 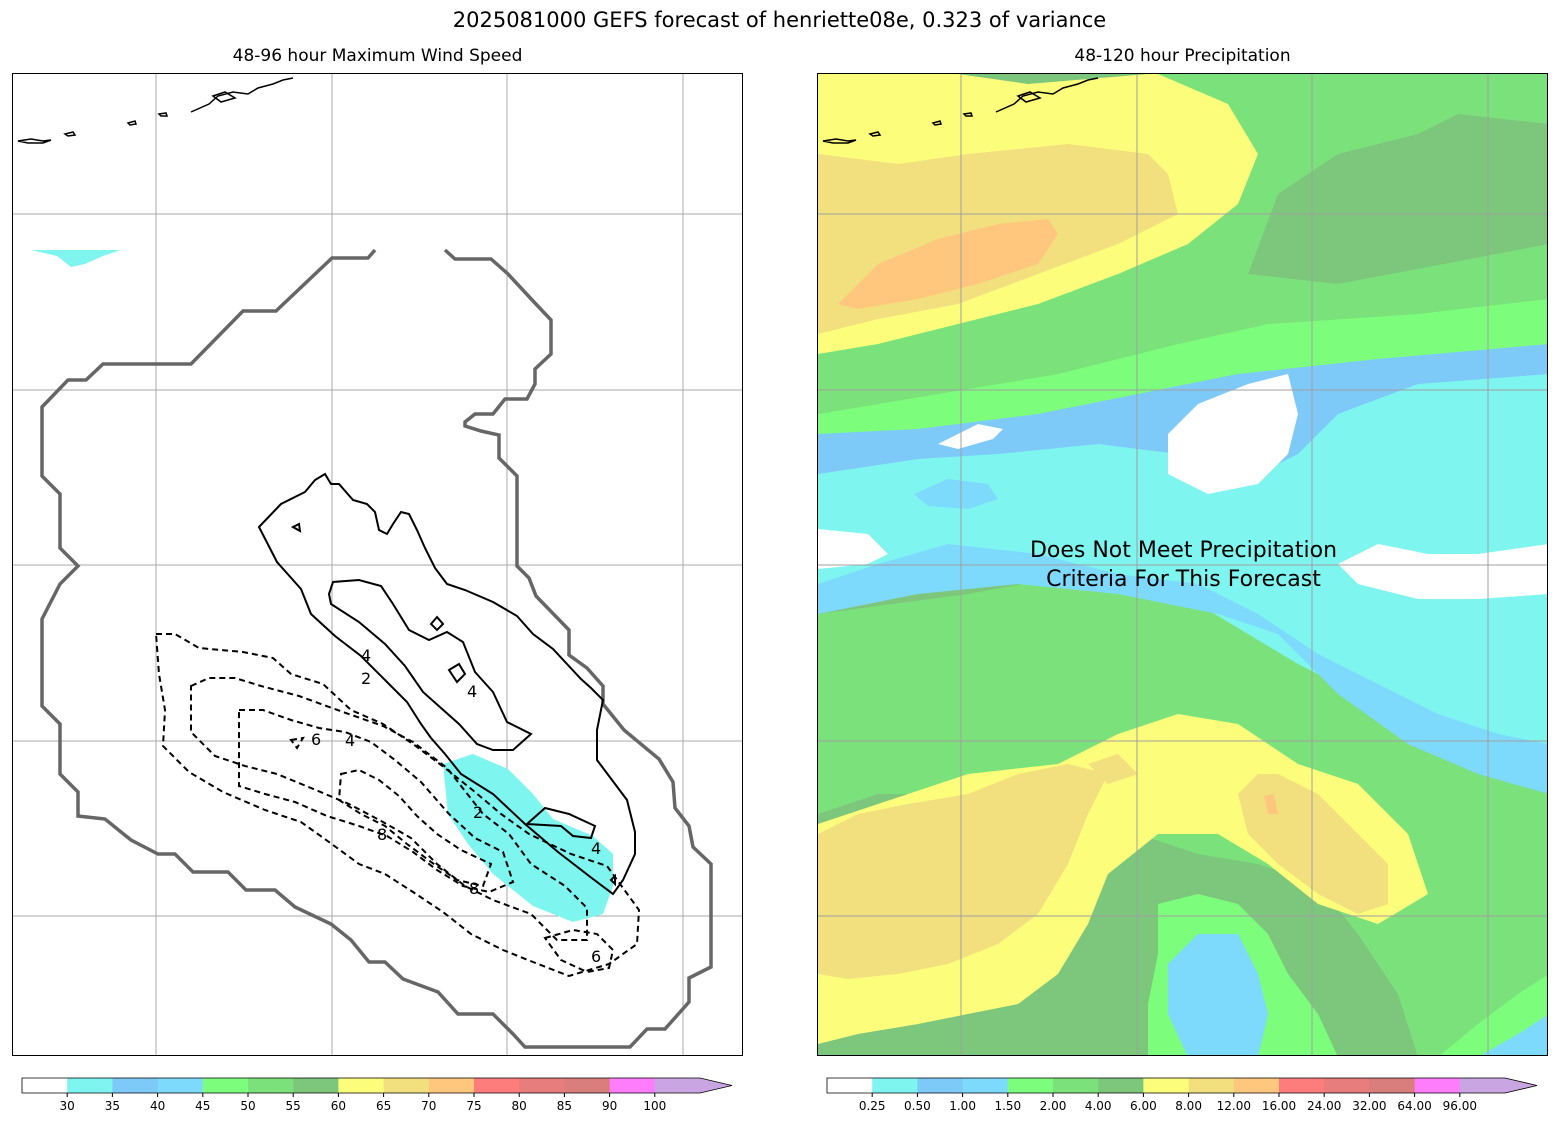 I want to click on precip-colorbar-tick-label: 0.50, so click(x=917, y=1106).